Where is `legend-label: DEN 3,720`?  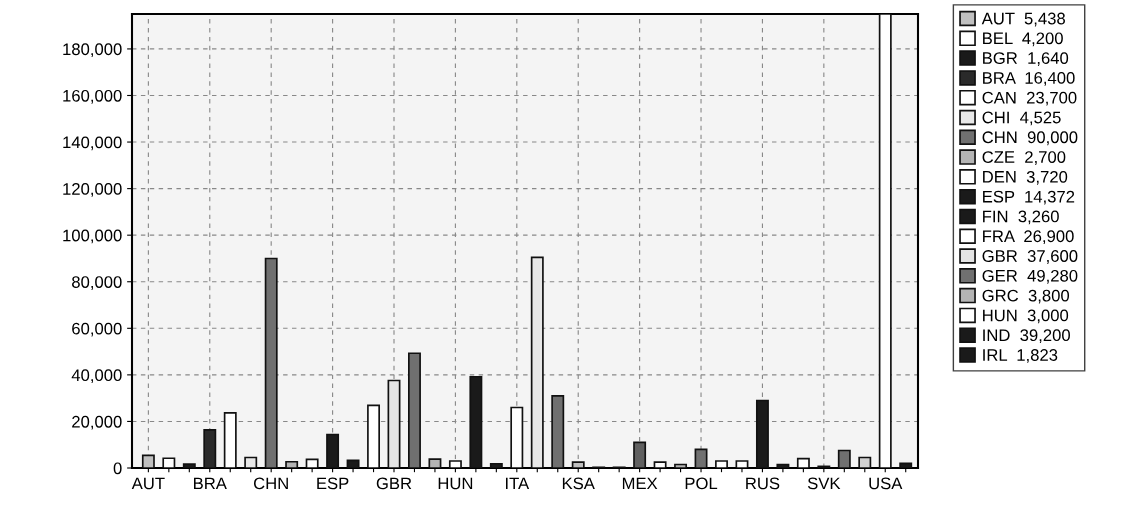
legend-label: DEN 3,720 is located at coordinates (1025, 177).